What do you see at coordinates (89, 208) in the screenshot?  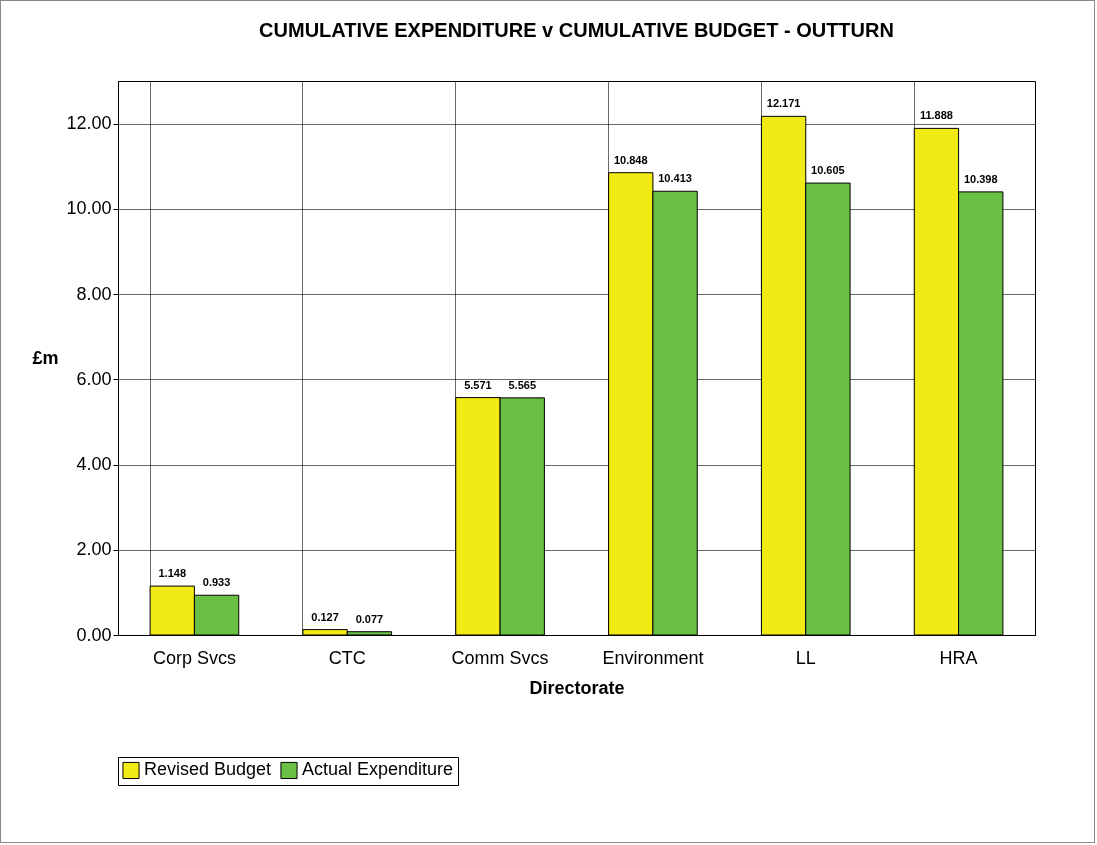 I see `y-tick-label: 10.00` at bounding box center [89, 208].